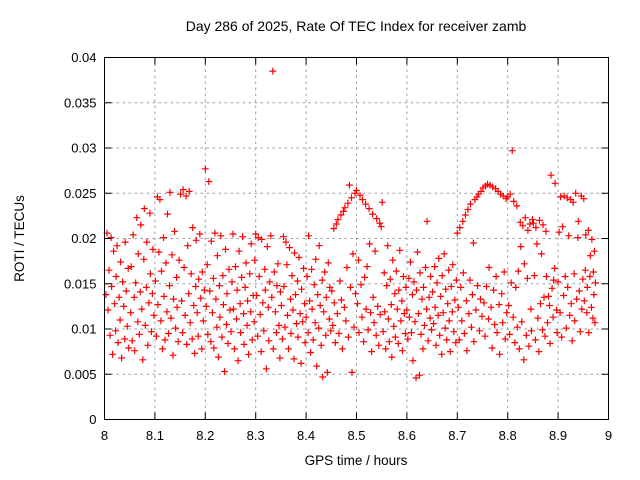 The height and width of the screenshot is (480, 640). What do you see at coordinates (306, 435) in the screenshot?
I see `x-tick-label: 8.4` at bounding box center [306, 435].